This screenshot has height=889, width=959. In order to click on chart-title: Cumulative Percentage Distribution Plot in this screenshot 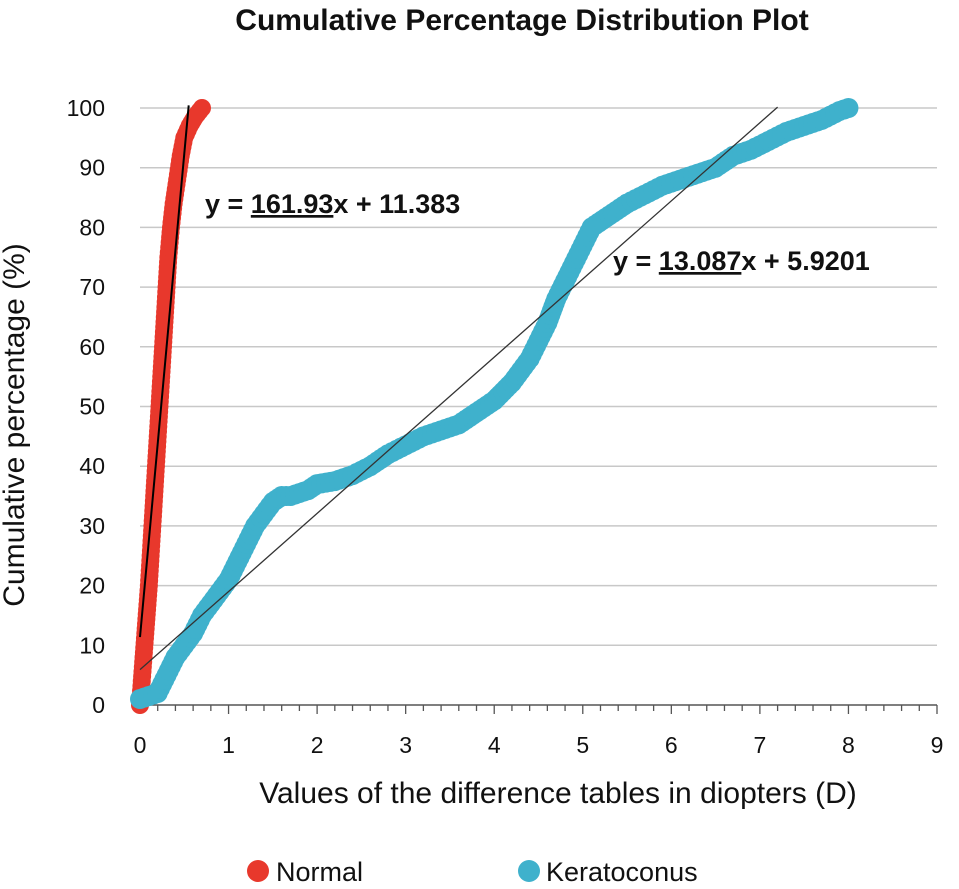, I will do `click(521, 20)`.